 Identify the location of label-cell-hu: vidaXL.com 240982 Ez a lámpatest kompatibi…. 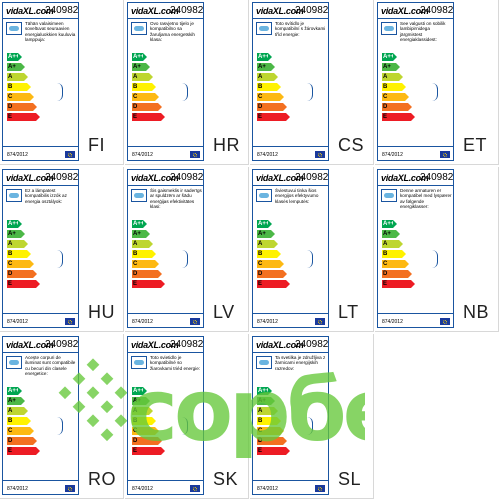
(62, 249).